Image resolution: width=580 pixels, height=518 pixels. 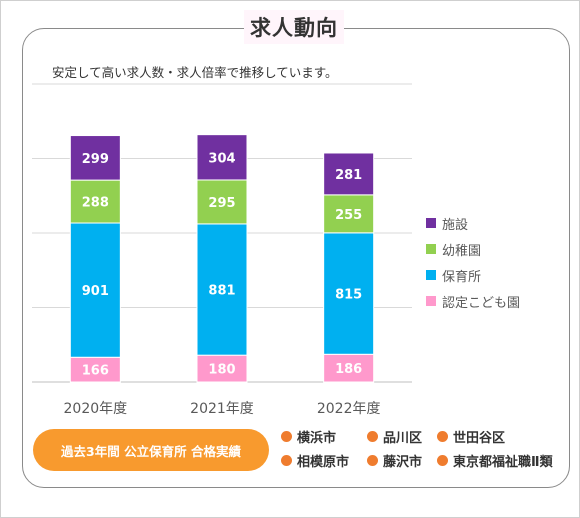 What do you see at coordinates (503, 462) in the screenshot?
I see `city-name: 東京都福祉職Ⅱ類` at bounding box center [503, 462].